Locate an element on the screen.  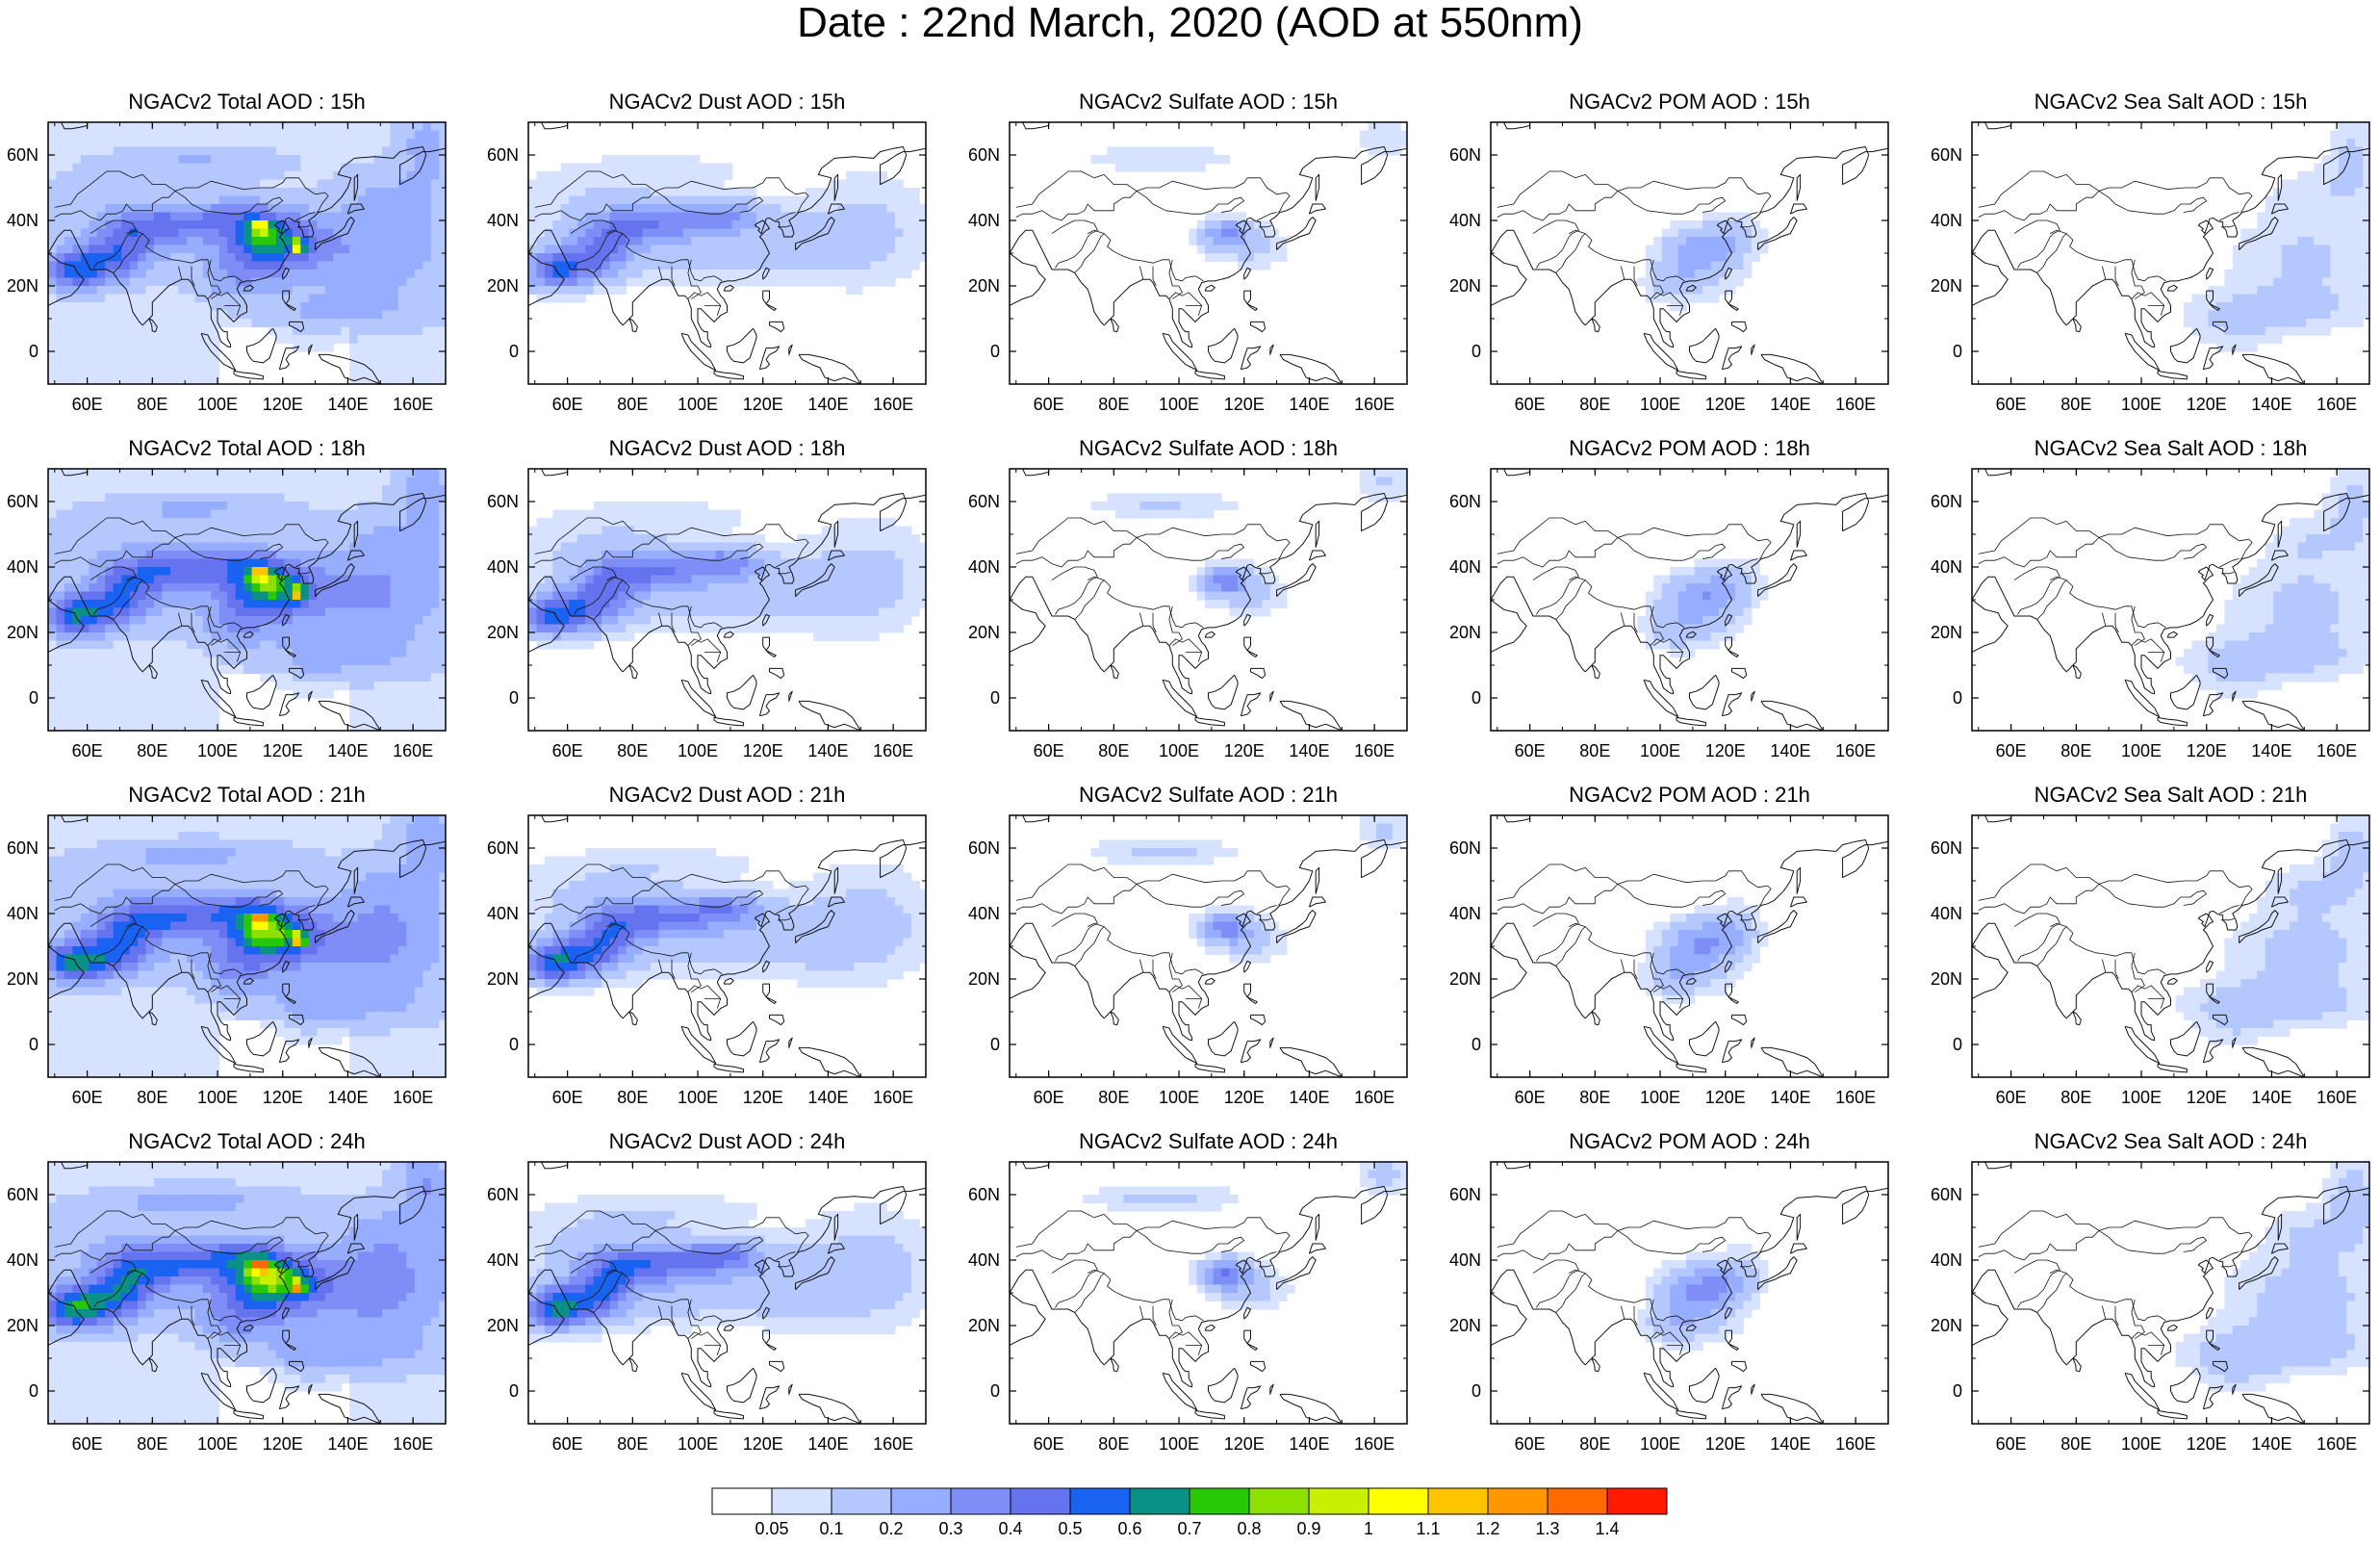
colorbar-label: 0.05 is located at coordinates (772, 1528).